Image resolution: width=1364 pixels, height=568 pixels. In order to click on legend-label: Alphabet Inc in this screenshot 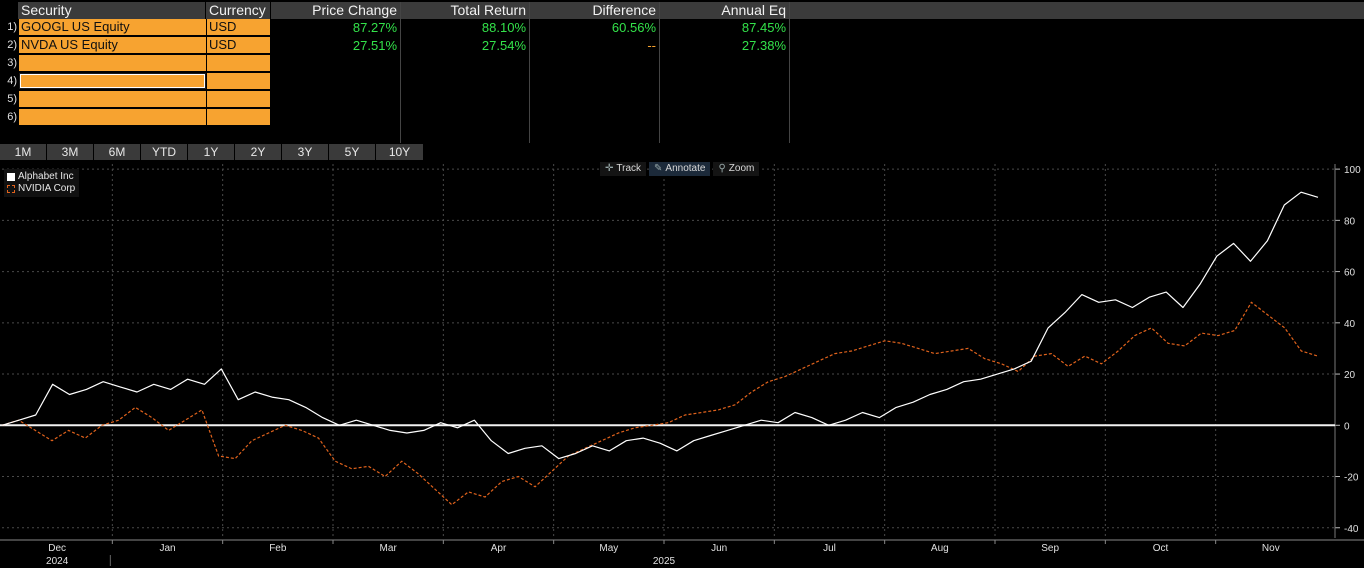, I will do `click(46, 176)`.